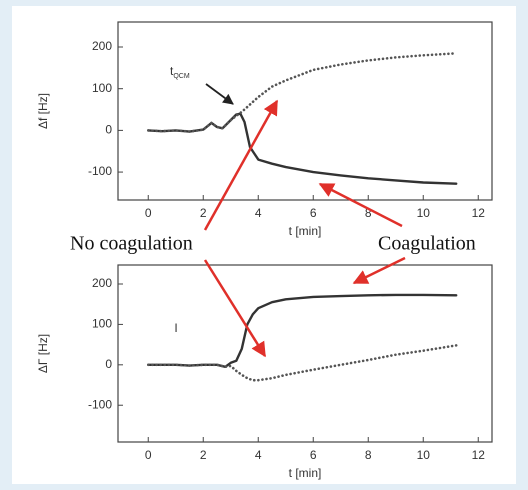 This screenshot has height=490, width=528. What do you see at coordinates (43, 111) in the screenshot?
I see `y-axis-label: Δf [Hz]` at bounding box center [43, 111].